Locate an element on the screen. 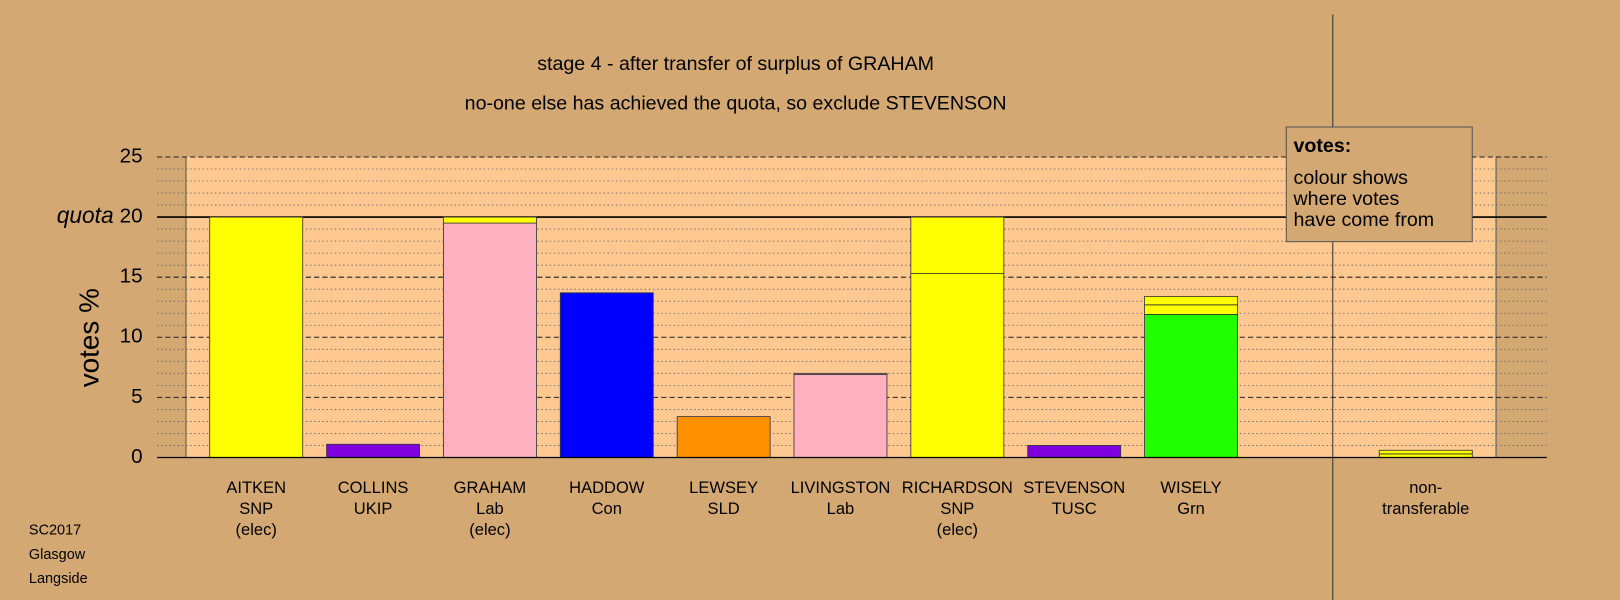  x-tick-label: UKIP is located at coordinates (373, 508).